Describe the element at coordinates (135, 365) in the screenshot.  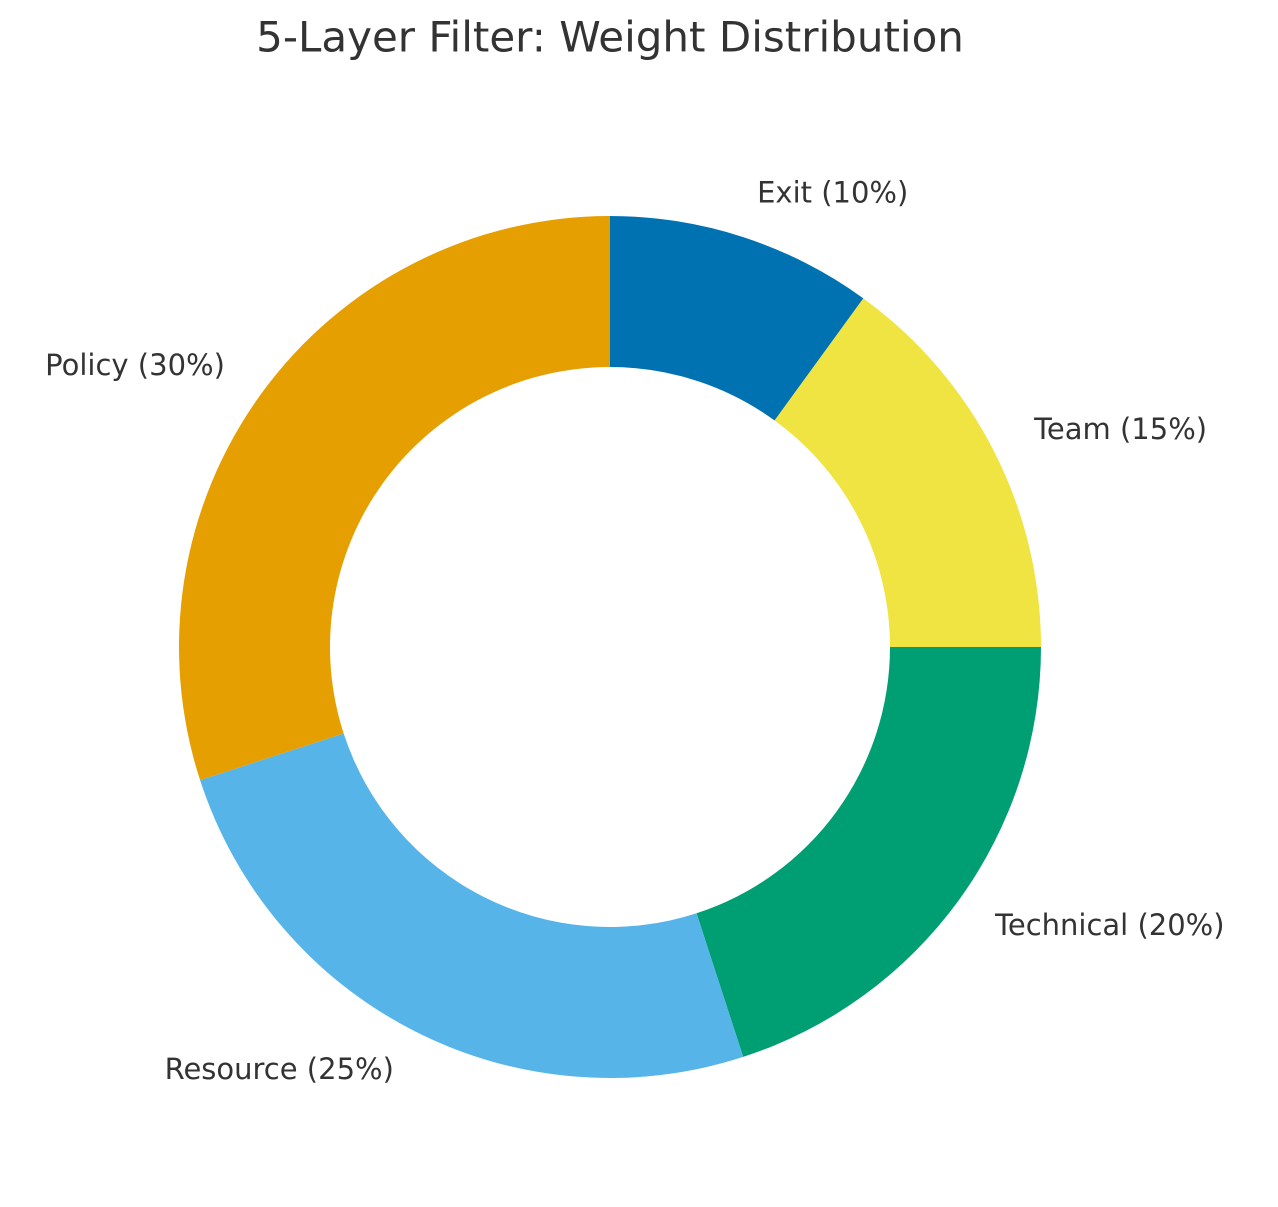
I see `slice-label: Policy (30%)` at that location.